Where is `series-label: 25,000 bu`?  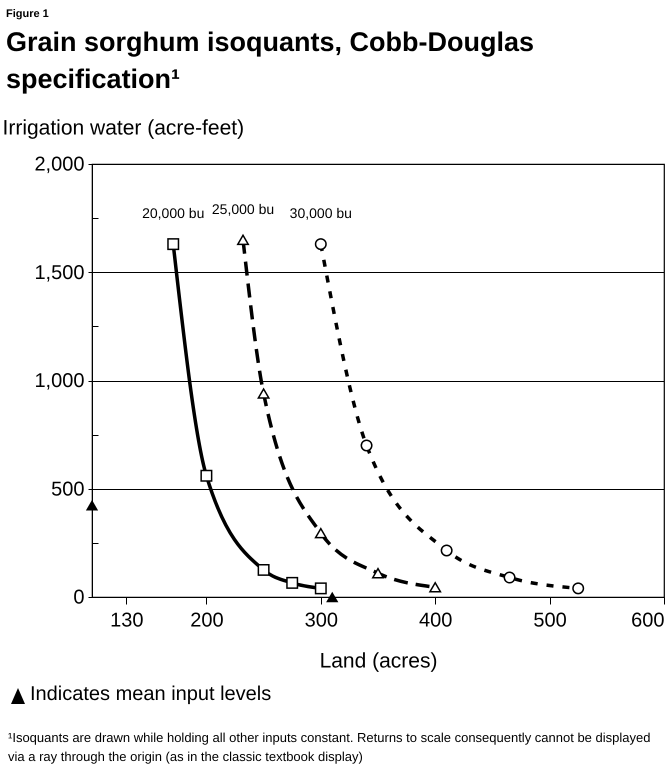
series-label: 25,000 bu is located at coordinates (243, 208).